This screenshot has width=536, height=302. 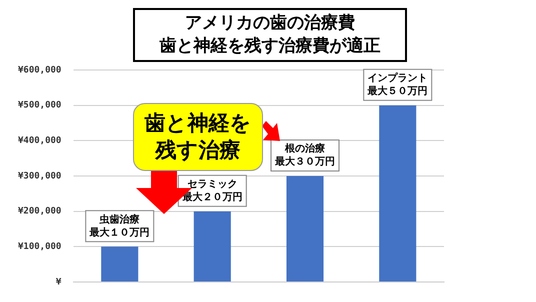 What do you see at coordinates (305, 162) in the screenshot?
I see `data-label: 最大３０万円` at bounding box center [305, 162].